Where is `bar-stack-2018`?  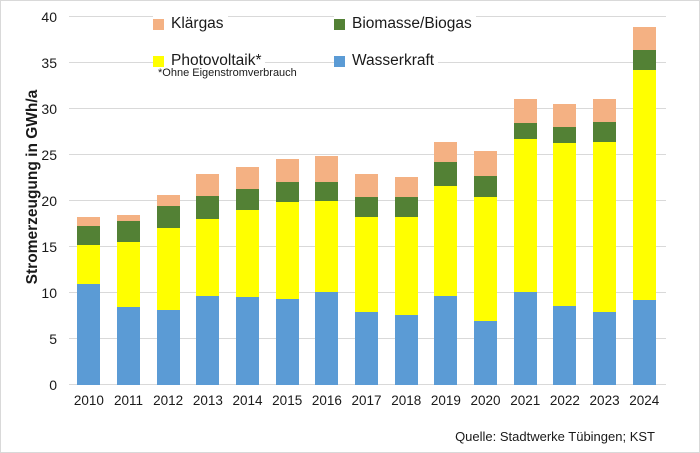 bar-stack-2018 is located at coordinates (406, 281).